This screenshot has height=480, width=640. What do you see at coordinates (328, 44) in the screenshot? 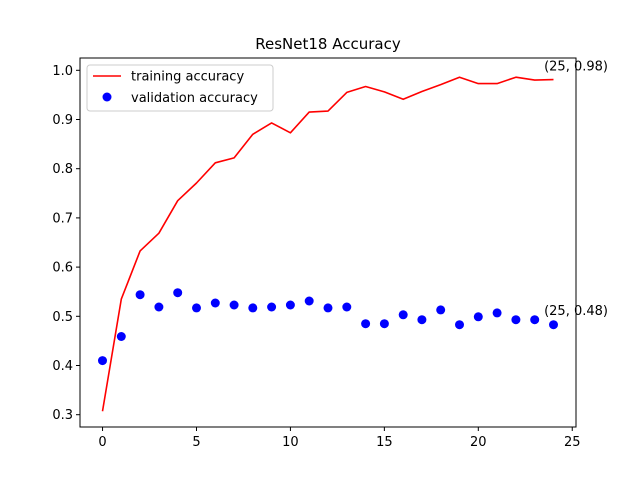
I see `chart-title: ResNet18 Accuracy` at bounding box center [328, 44].